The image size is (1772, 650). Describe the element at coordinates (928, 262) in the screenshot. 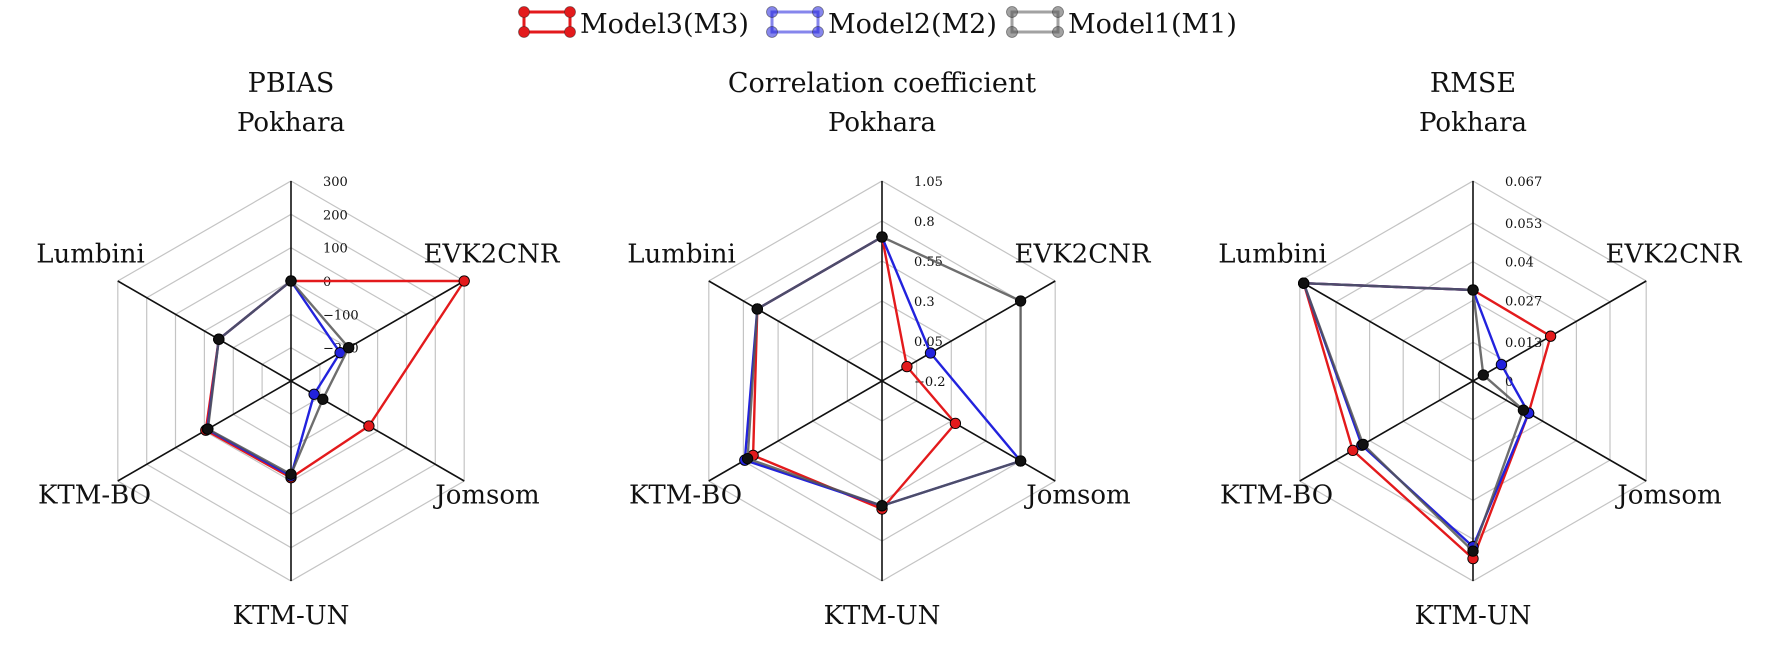

I see `tick-label: 0.55` at that location.